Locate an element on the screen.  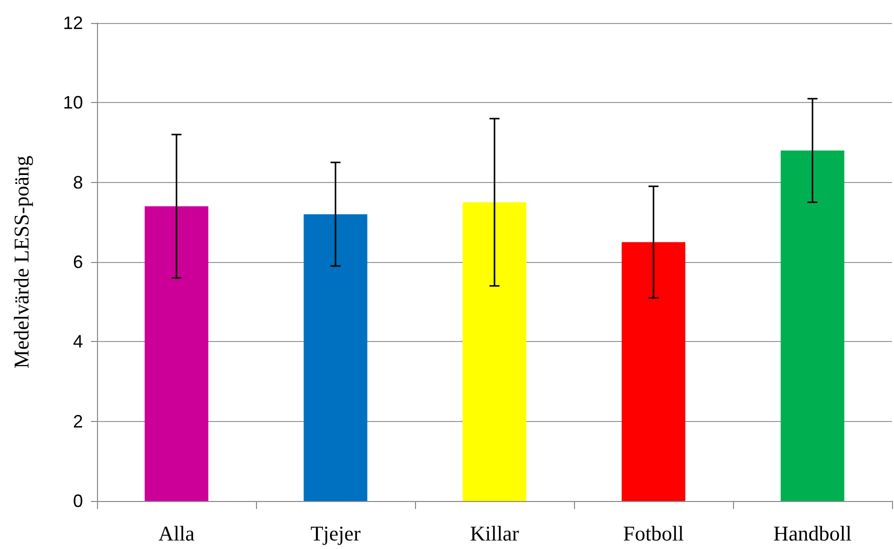
x-tick-label: Alla is located at coordinates (177, 534).